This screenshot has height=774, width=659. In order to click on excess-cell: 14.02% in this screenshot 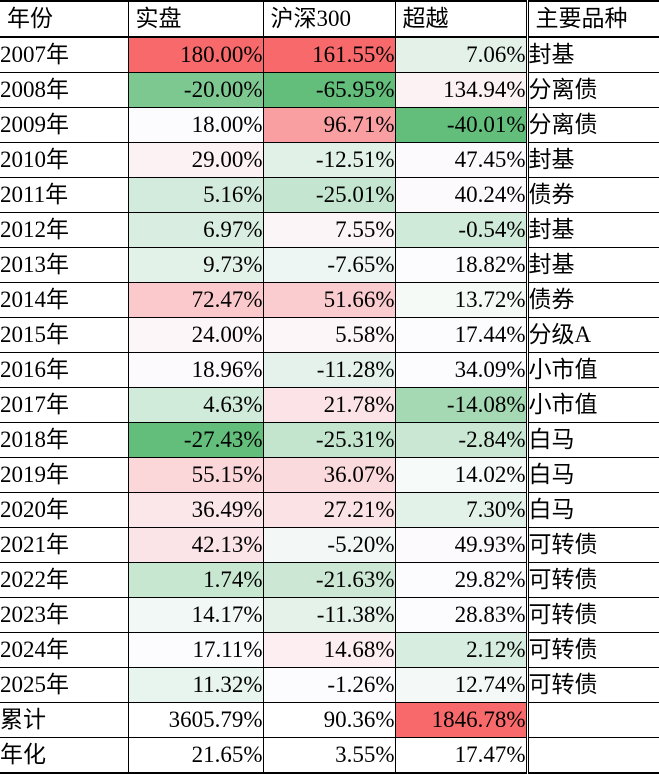, I will do `click(461, 475)`.